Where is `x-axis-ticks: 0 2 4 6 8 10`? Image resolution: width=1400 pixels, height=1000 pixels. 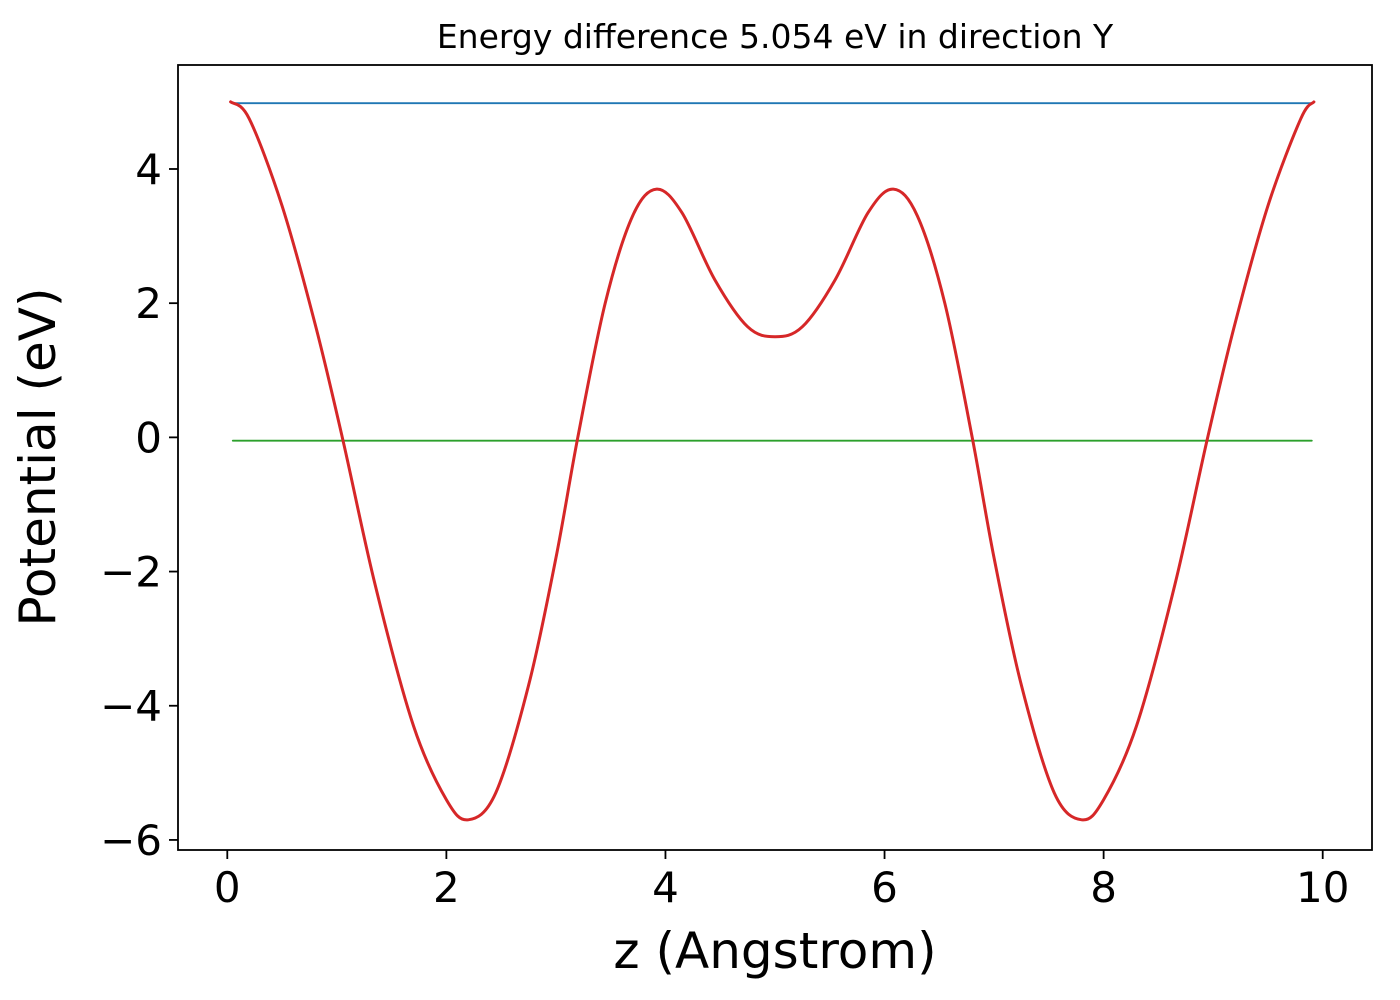 x-axis-ticks: 0 2 4 6 8 10 is located at coordinates (781, 881).